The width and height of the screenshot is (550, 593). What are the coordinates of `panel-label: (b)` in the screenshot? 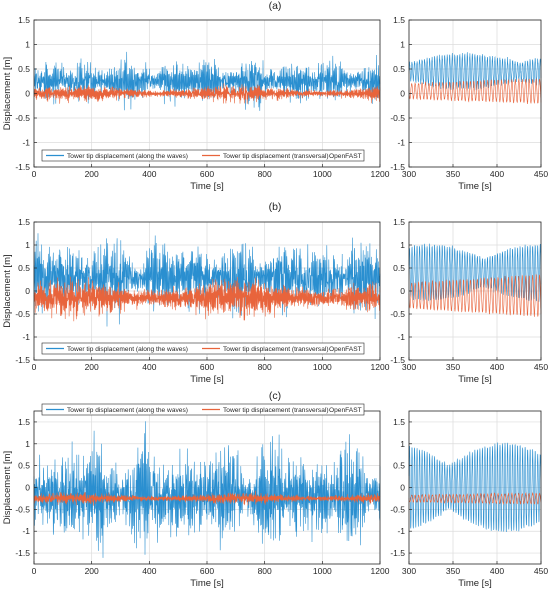 It's located at (275, 207).